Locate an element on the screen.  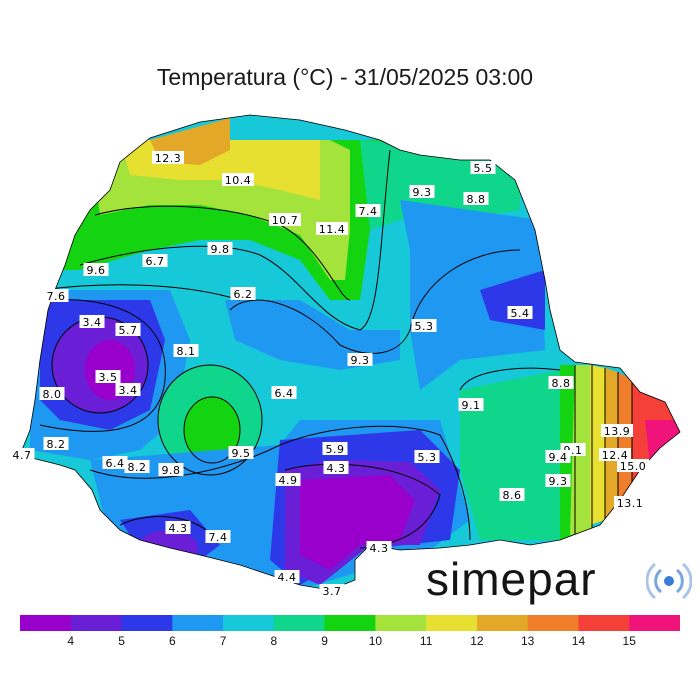
legend-tick-label: 11 is located at coordinates (426, 641).